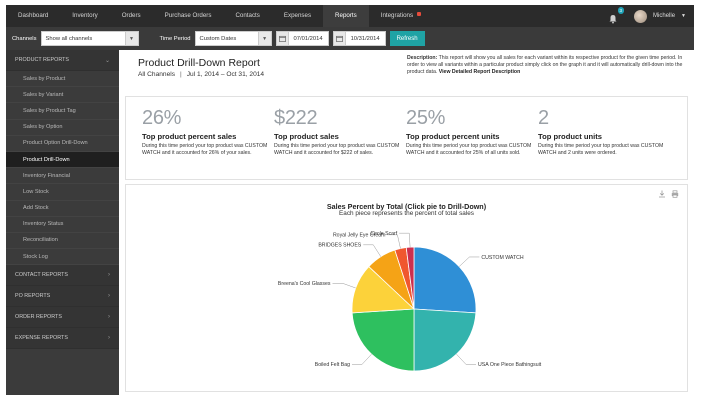  What do you see at coordinates (422, 58) in the screenshot?
I see `description-label: Description:` at bounding box center [422, 58].